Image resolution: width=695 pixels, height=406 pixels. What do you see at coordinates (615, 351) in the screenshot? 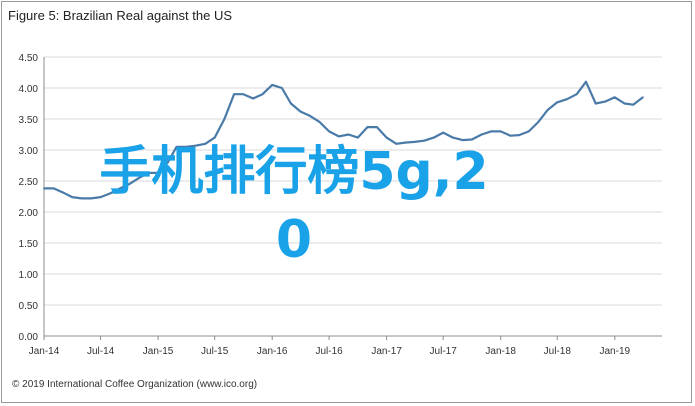
I see `x-tick-label: Jan-19` at bounding box center [615, 351].